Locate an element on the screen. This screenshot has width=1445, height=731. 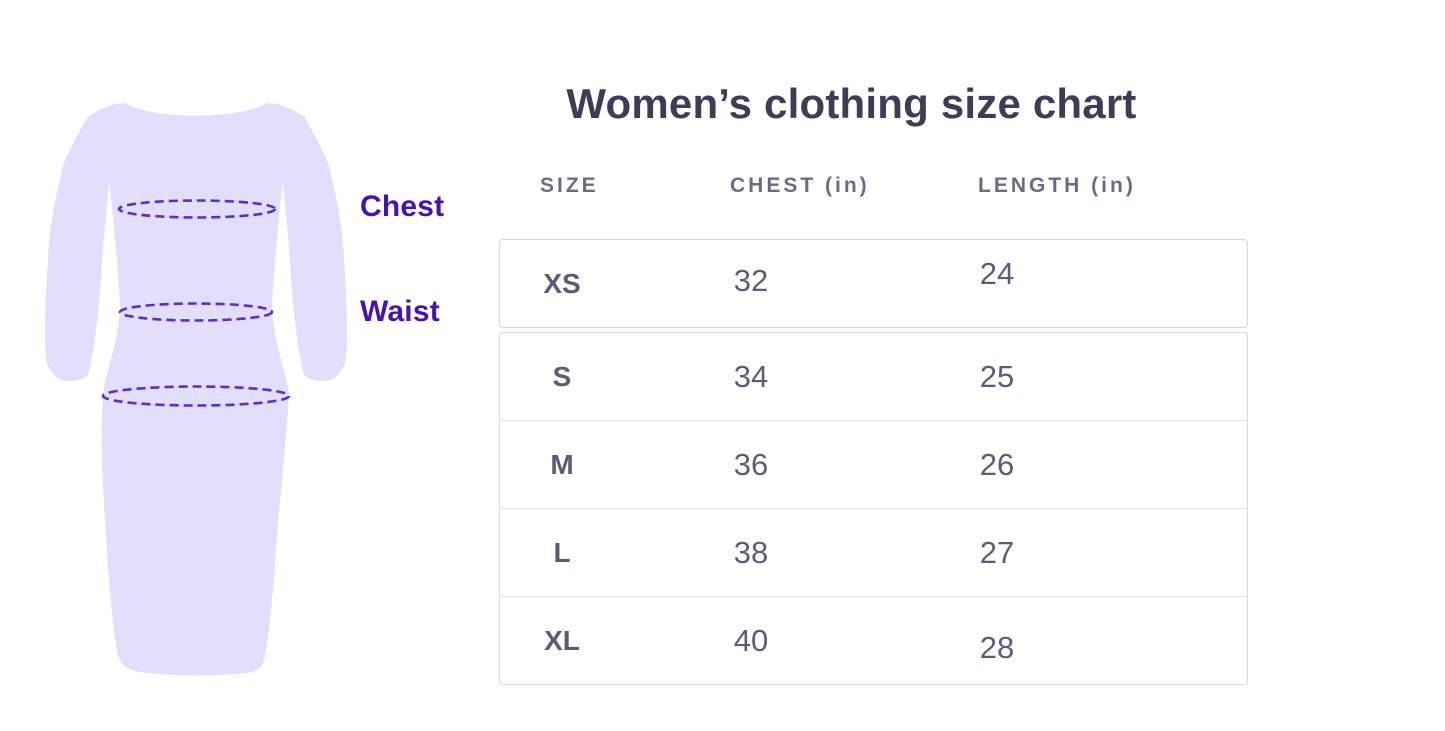
cell-length: 26 is located at coordinates (997, 464).